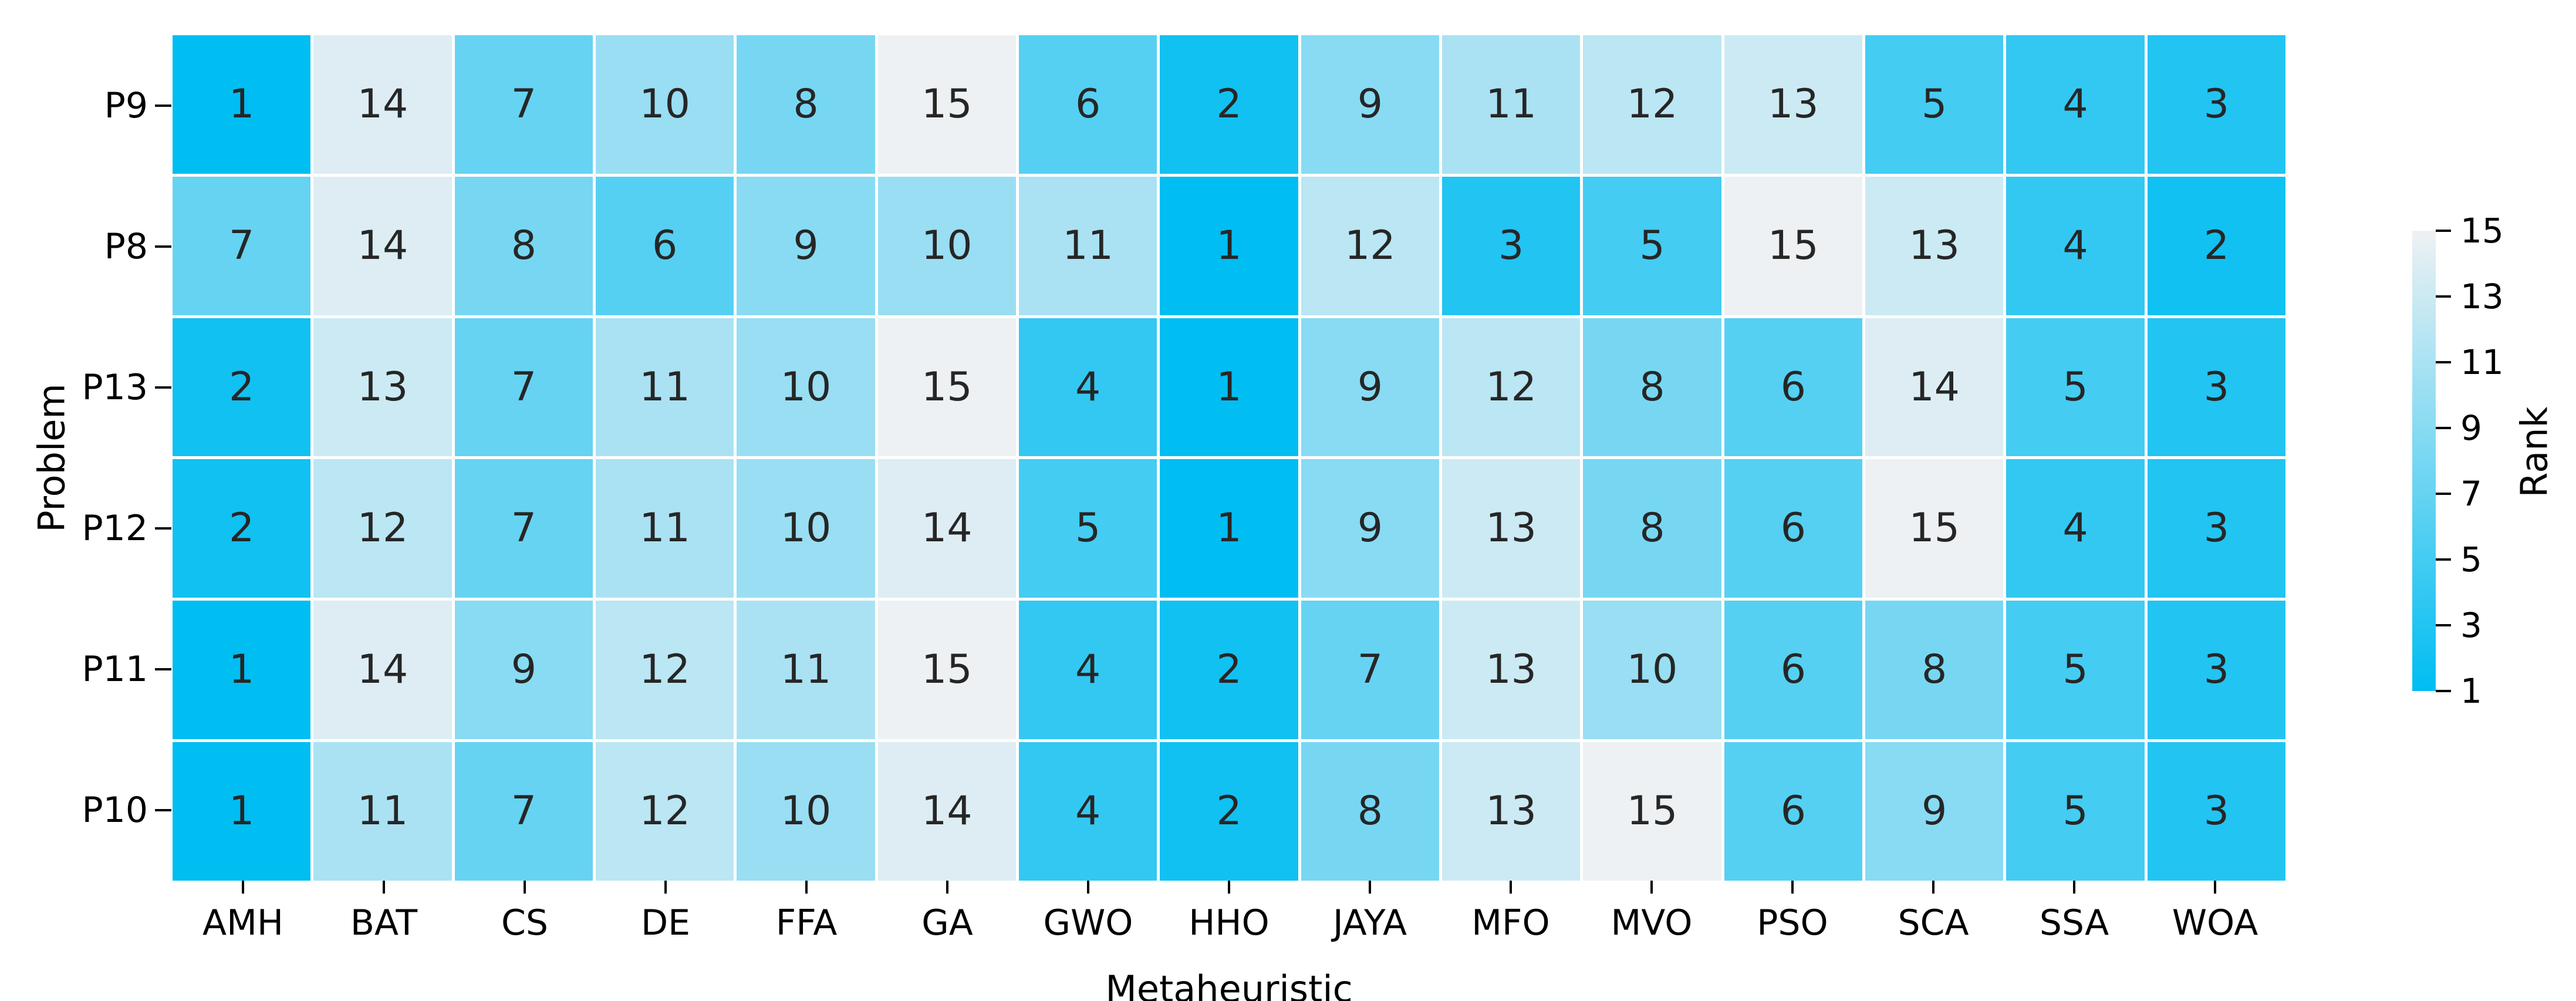 Image resolution: width=2576 pixels, height=1001 pixels. What do you see at coordinates (664, 670) in the screenshot?
I see `heatmap-cell-P11-DE: 12` at bounding box center [664, 670].